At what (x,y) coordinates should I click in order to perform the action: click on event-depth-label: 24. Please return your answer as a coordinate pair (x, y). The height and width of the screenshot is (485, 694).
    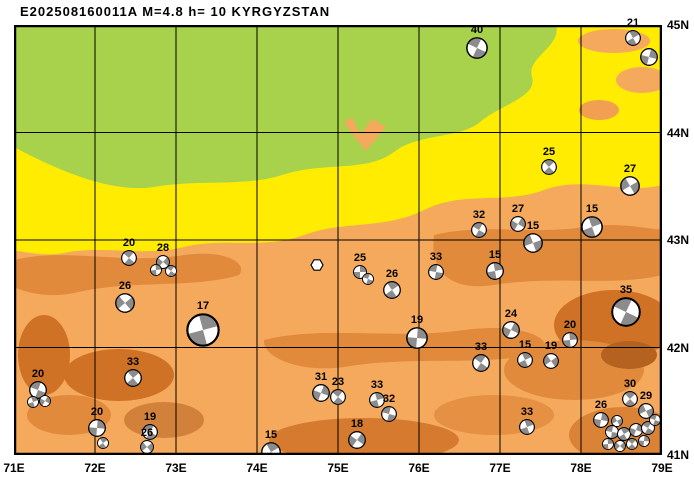
    Looking at the image, I should click on (511, 313).